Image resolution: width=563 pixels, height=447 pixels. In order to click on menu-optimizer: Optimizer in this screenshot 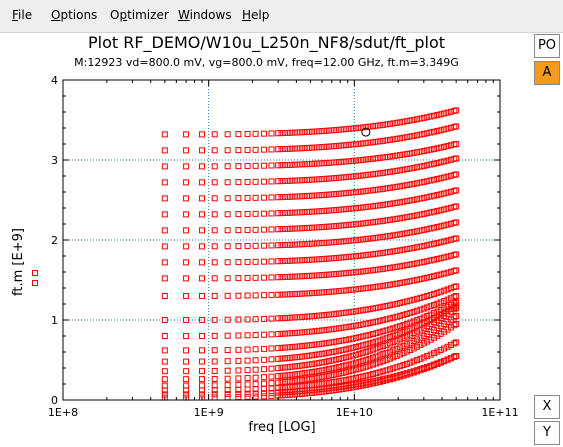, I will do `click(139, 15)`.